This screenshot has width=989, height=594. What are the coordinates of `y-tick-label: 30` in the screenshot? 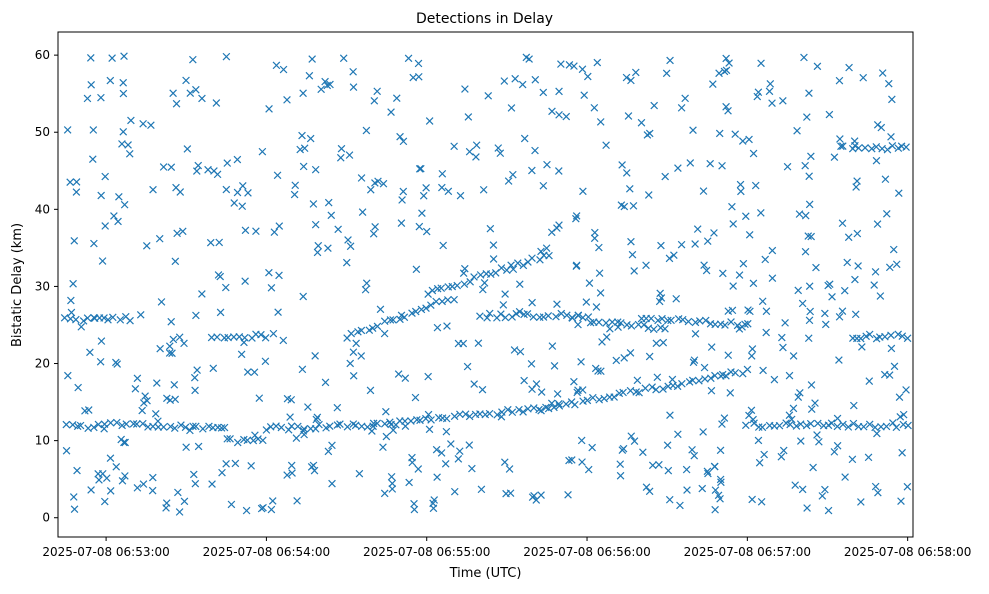 It's located at (42, 286).